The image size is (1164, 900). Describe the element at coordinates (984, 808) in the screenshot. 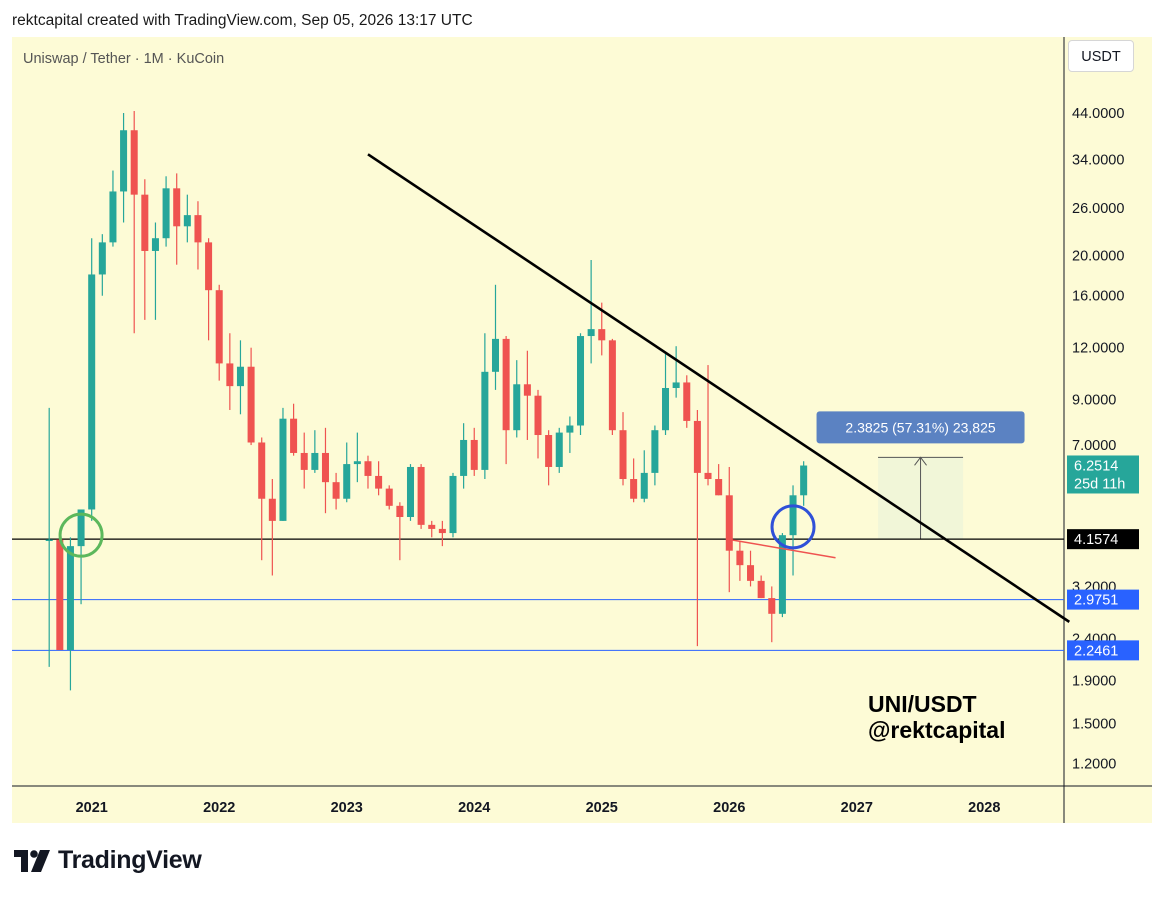

I see `x-tick-label: 2028` at that location.